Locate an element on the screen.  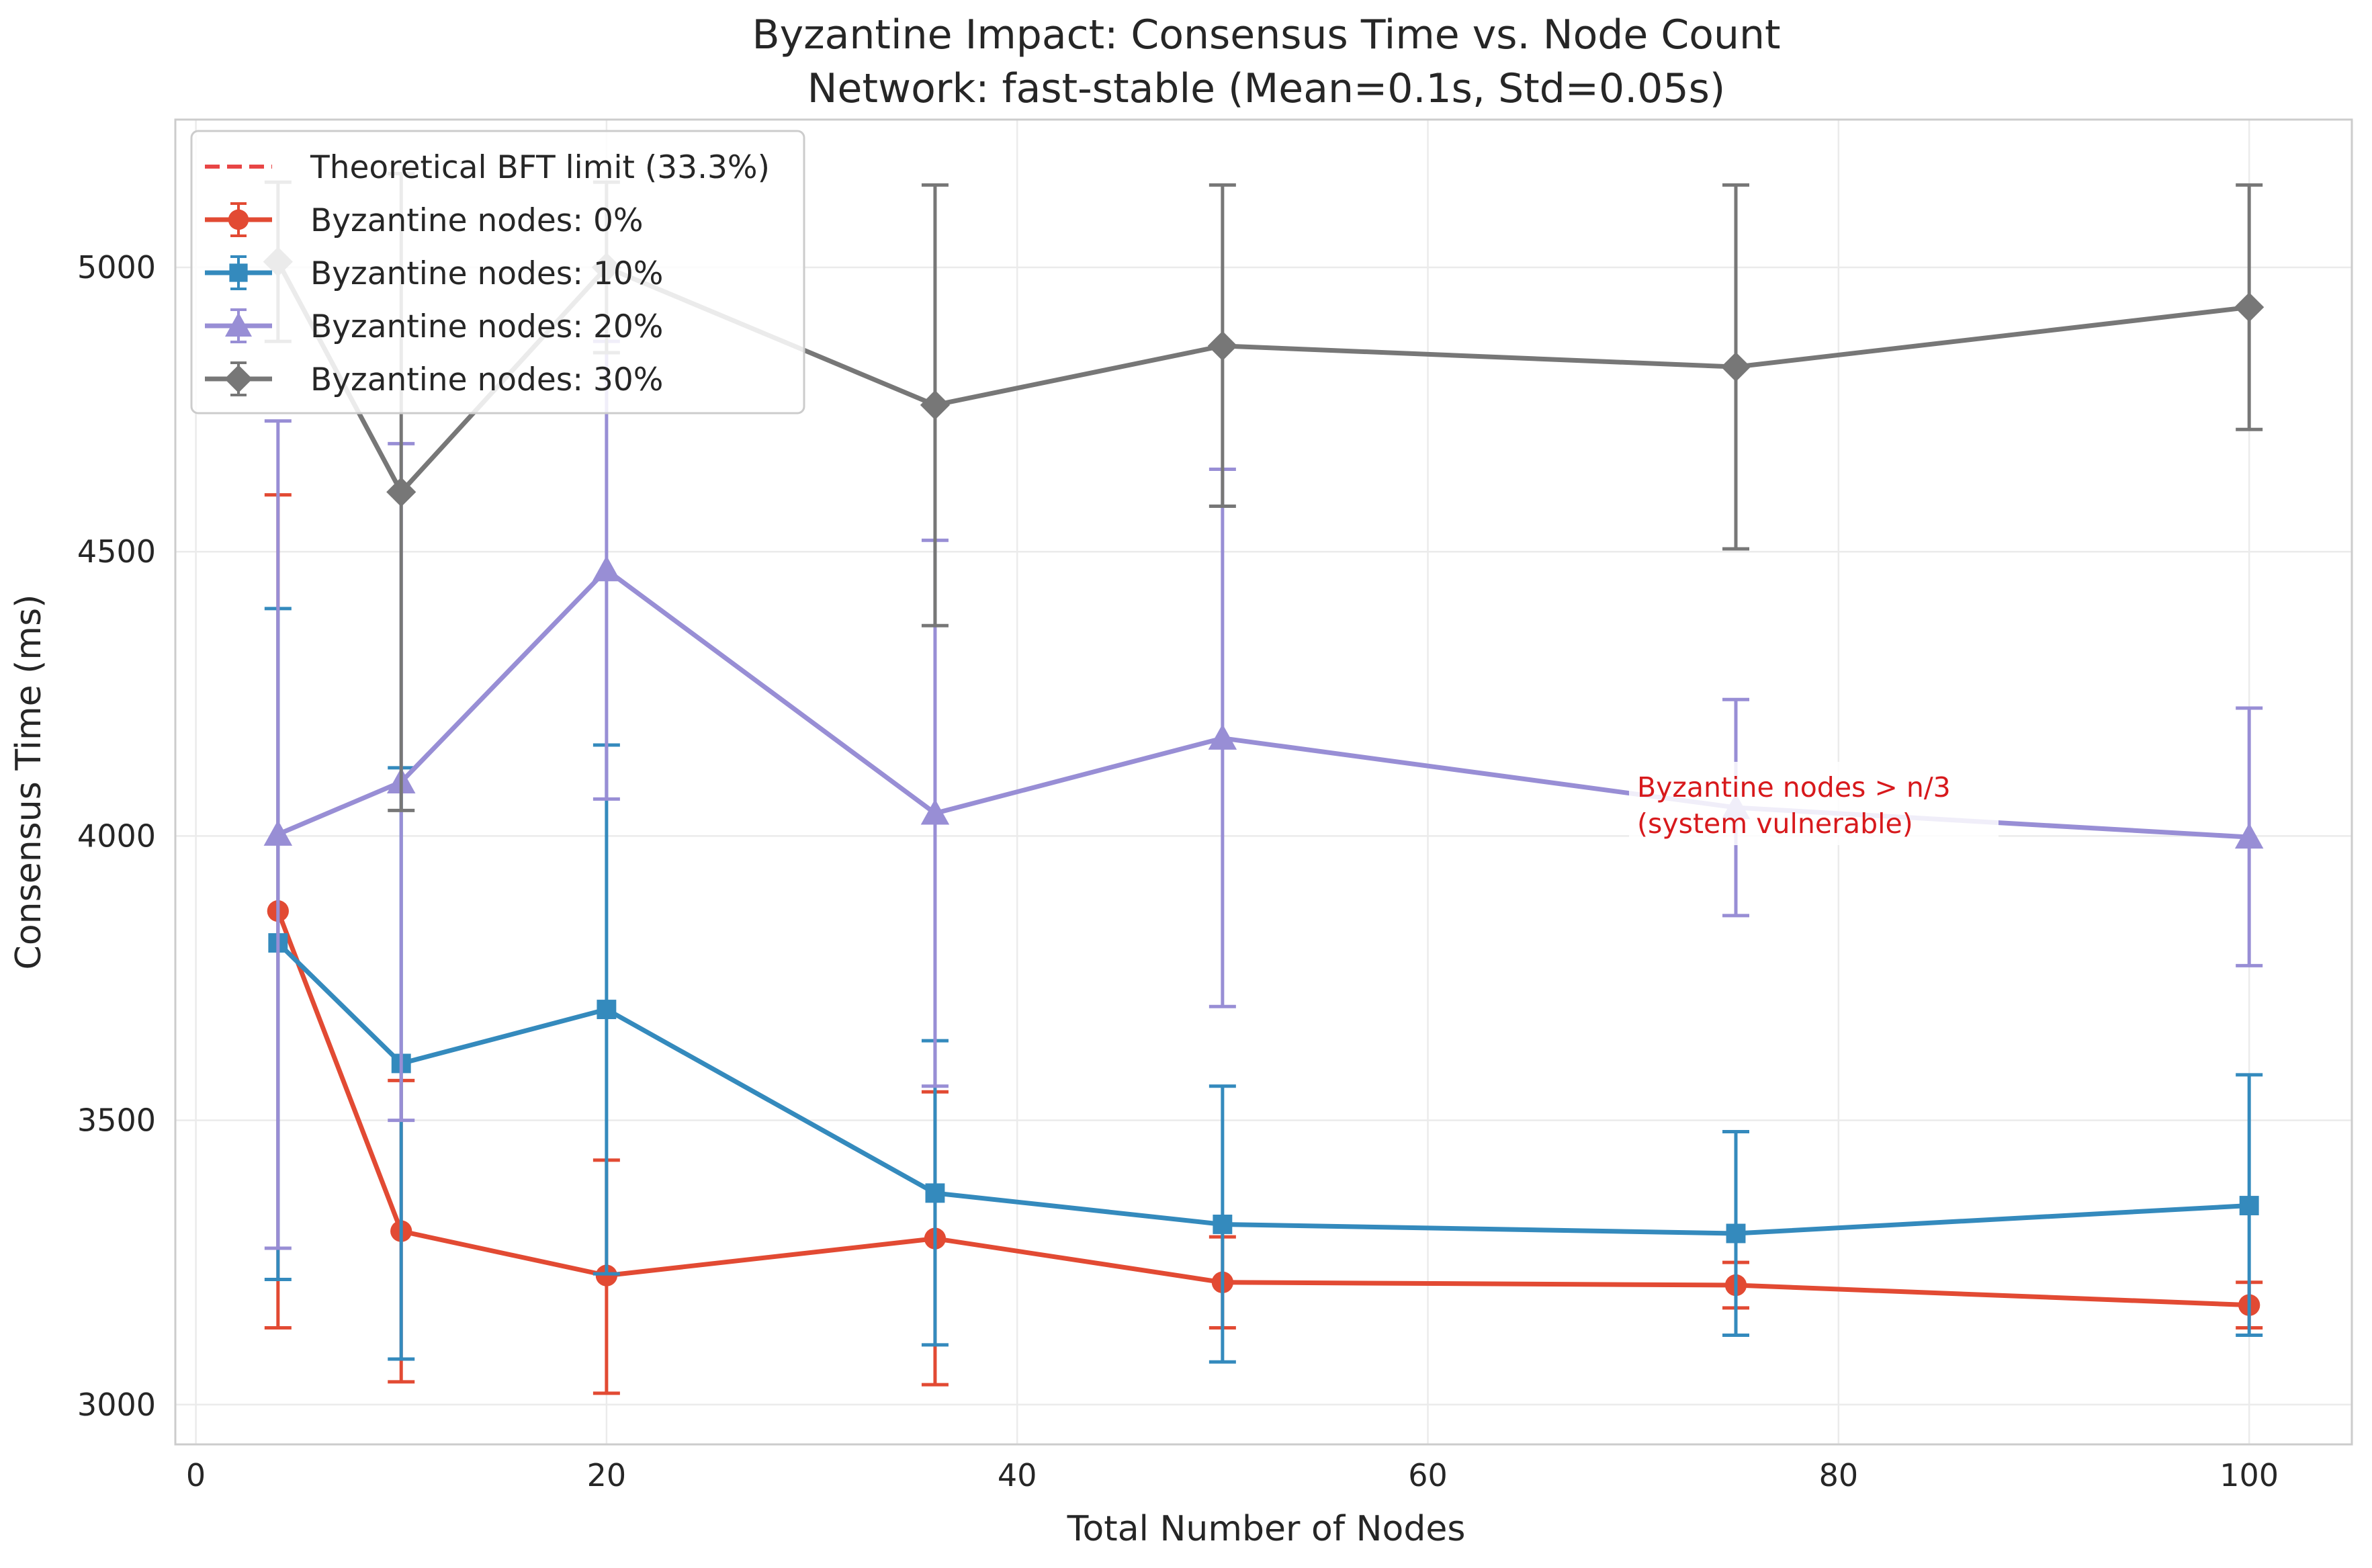
x-tick-label: 20 is located at coordinates (607, 1475).